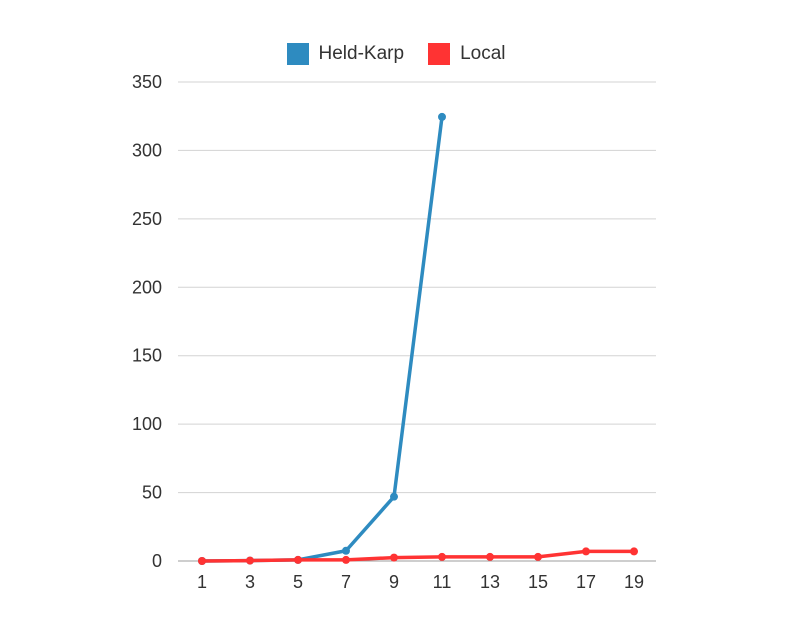 This screenshot has width=792, height=620. Describe the element at coordinates (442, 556) in the screenshot. I see `data-point-local-x11` at that location.